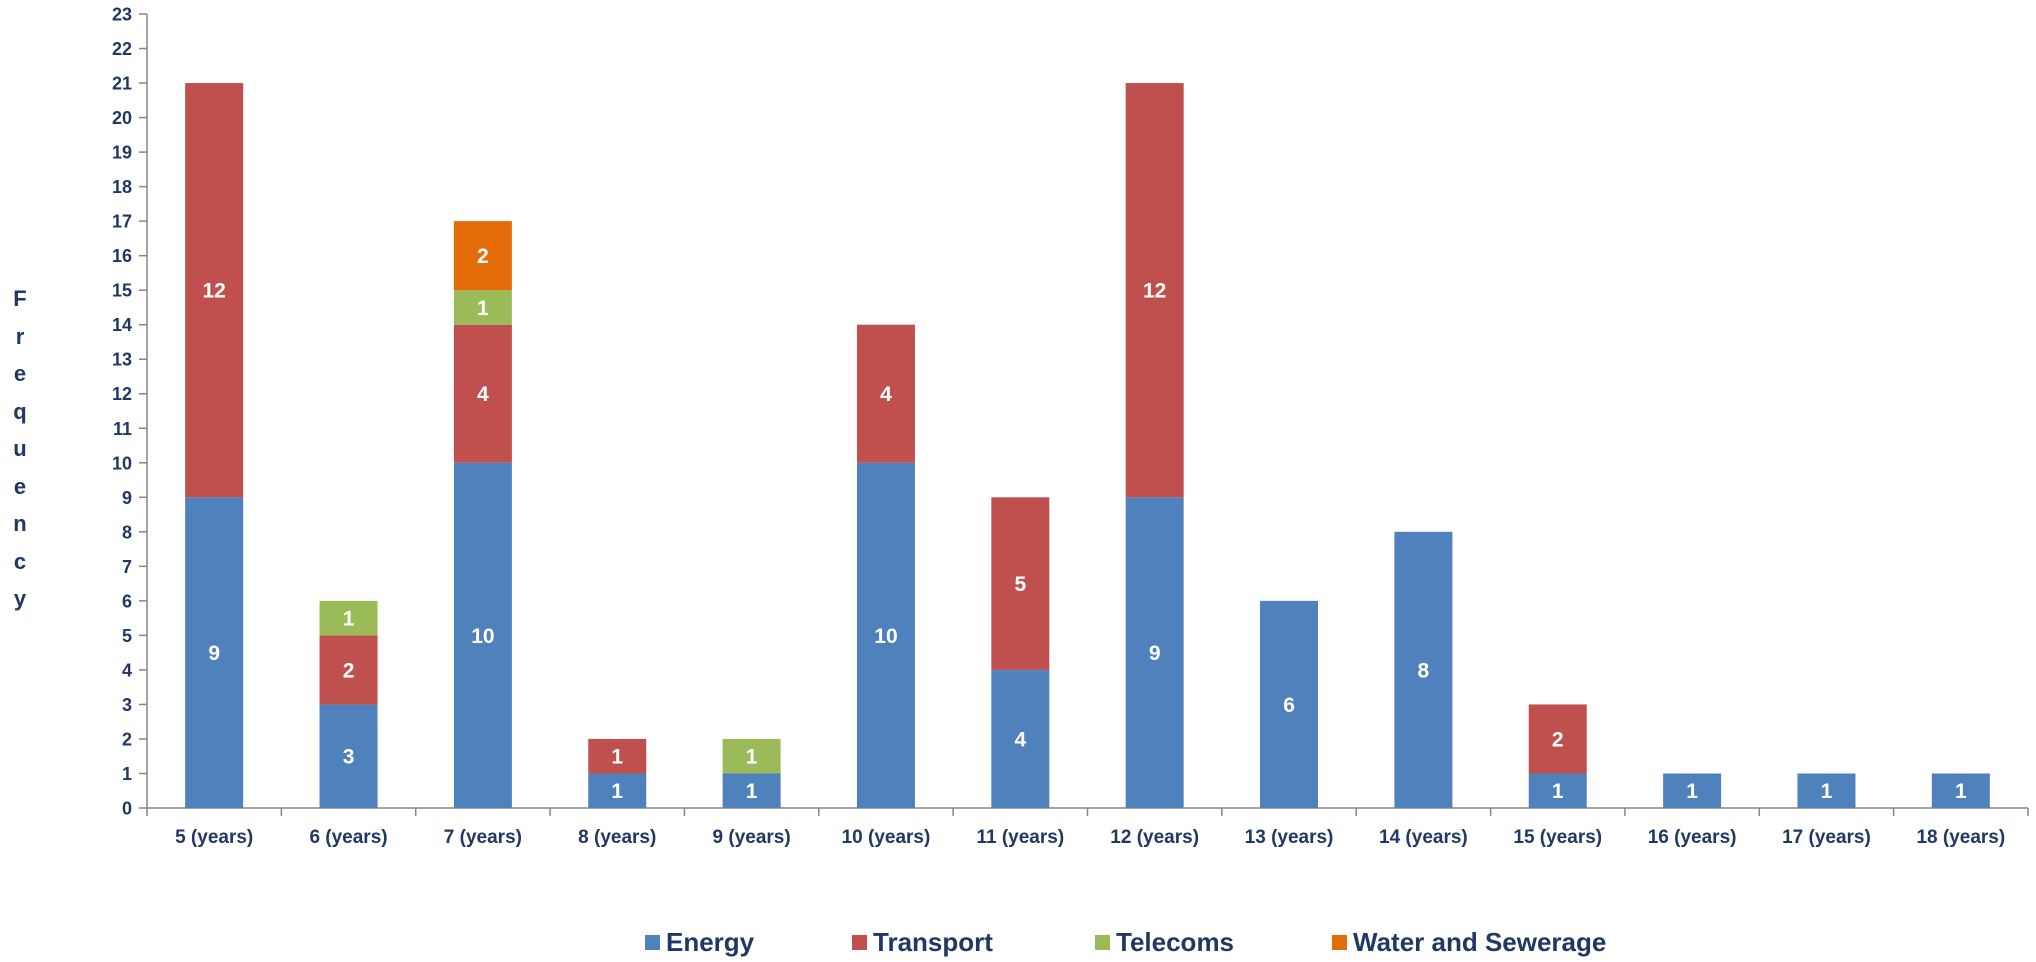 The image size is (2036, 962). What do you see at coordinates (20, 411) in the screenshot?
I see `y-axis-label-char: q` at bounding box center [20, 411].